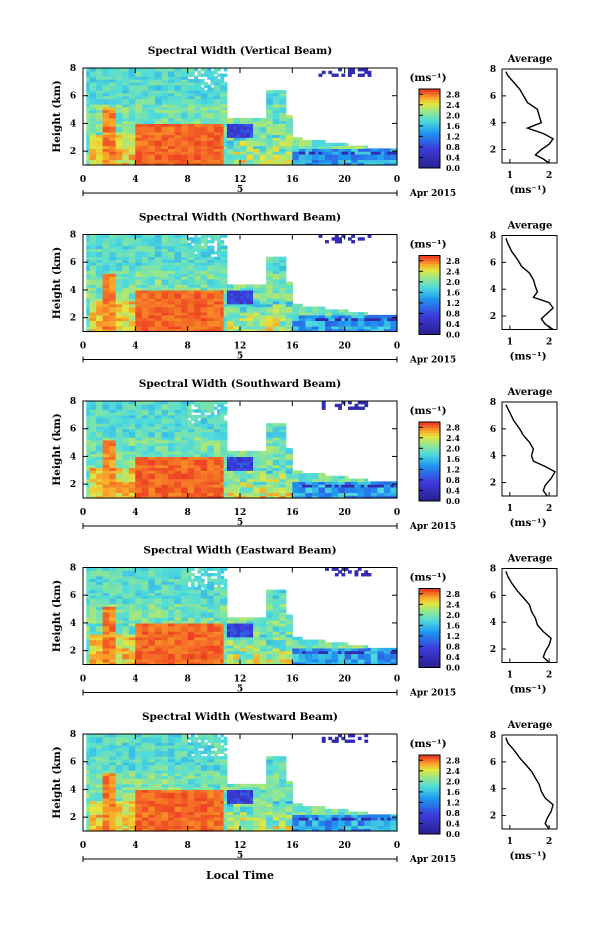 The height and width of the screenshot is (929, 610). Describe the element at coordinates (453, 261) in the screenshot. I see `colorbar-tick-label: 2.8` at that location.